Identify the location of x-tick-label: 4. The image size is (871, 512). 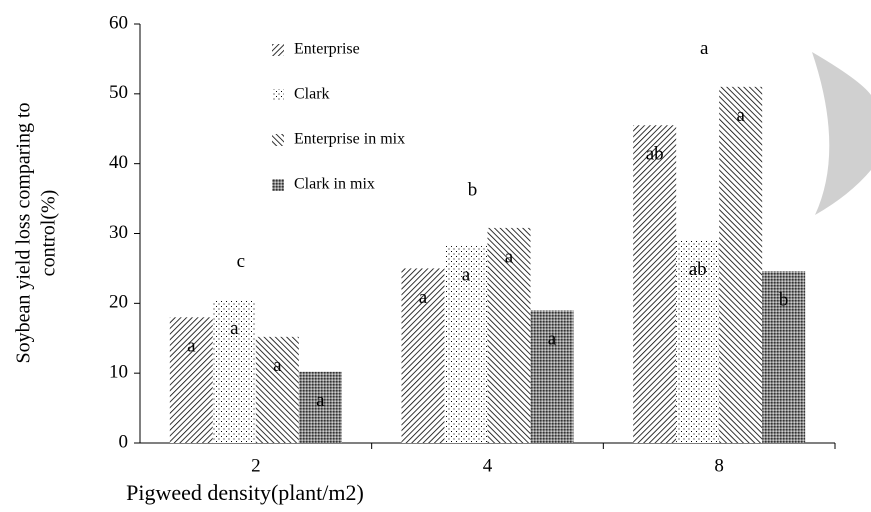
(488, 465).